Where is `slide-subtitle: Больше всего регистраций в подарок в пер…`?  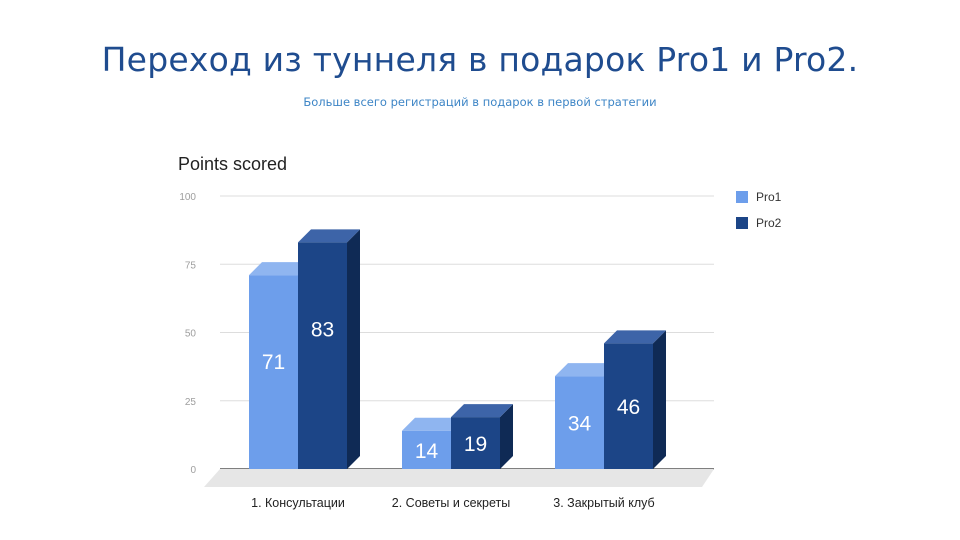 slide-subtitle: Больше всего регистраций в подарок в пер… is located at coordinates (480, 102).